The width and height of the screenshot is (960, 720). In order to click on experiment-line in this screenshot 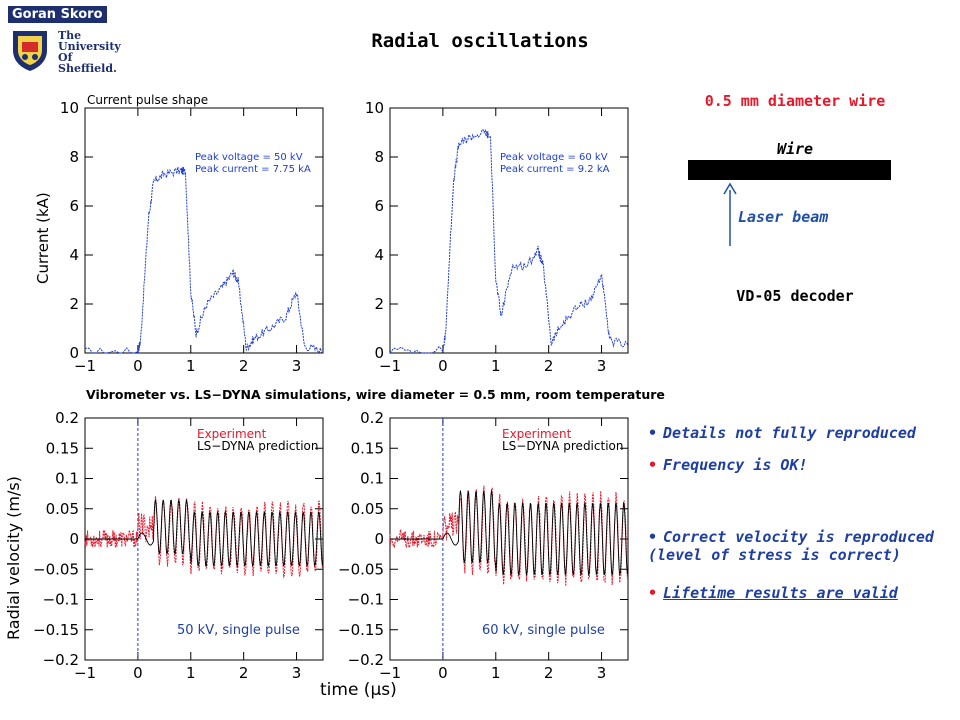, I will do `click(203, 537)`.